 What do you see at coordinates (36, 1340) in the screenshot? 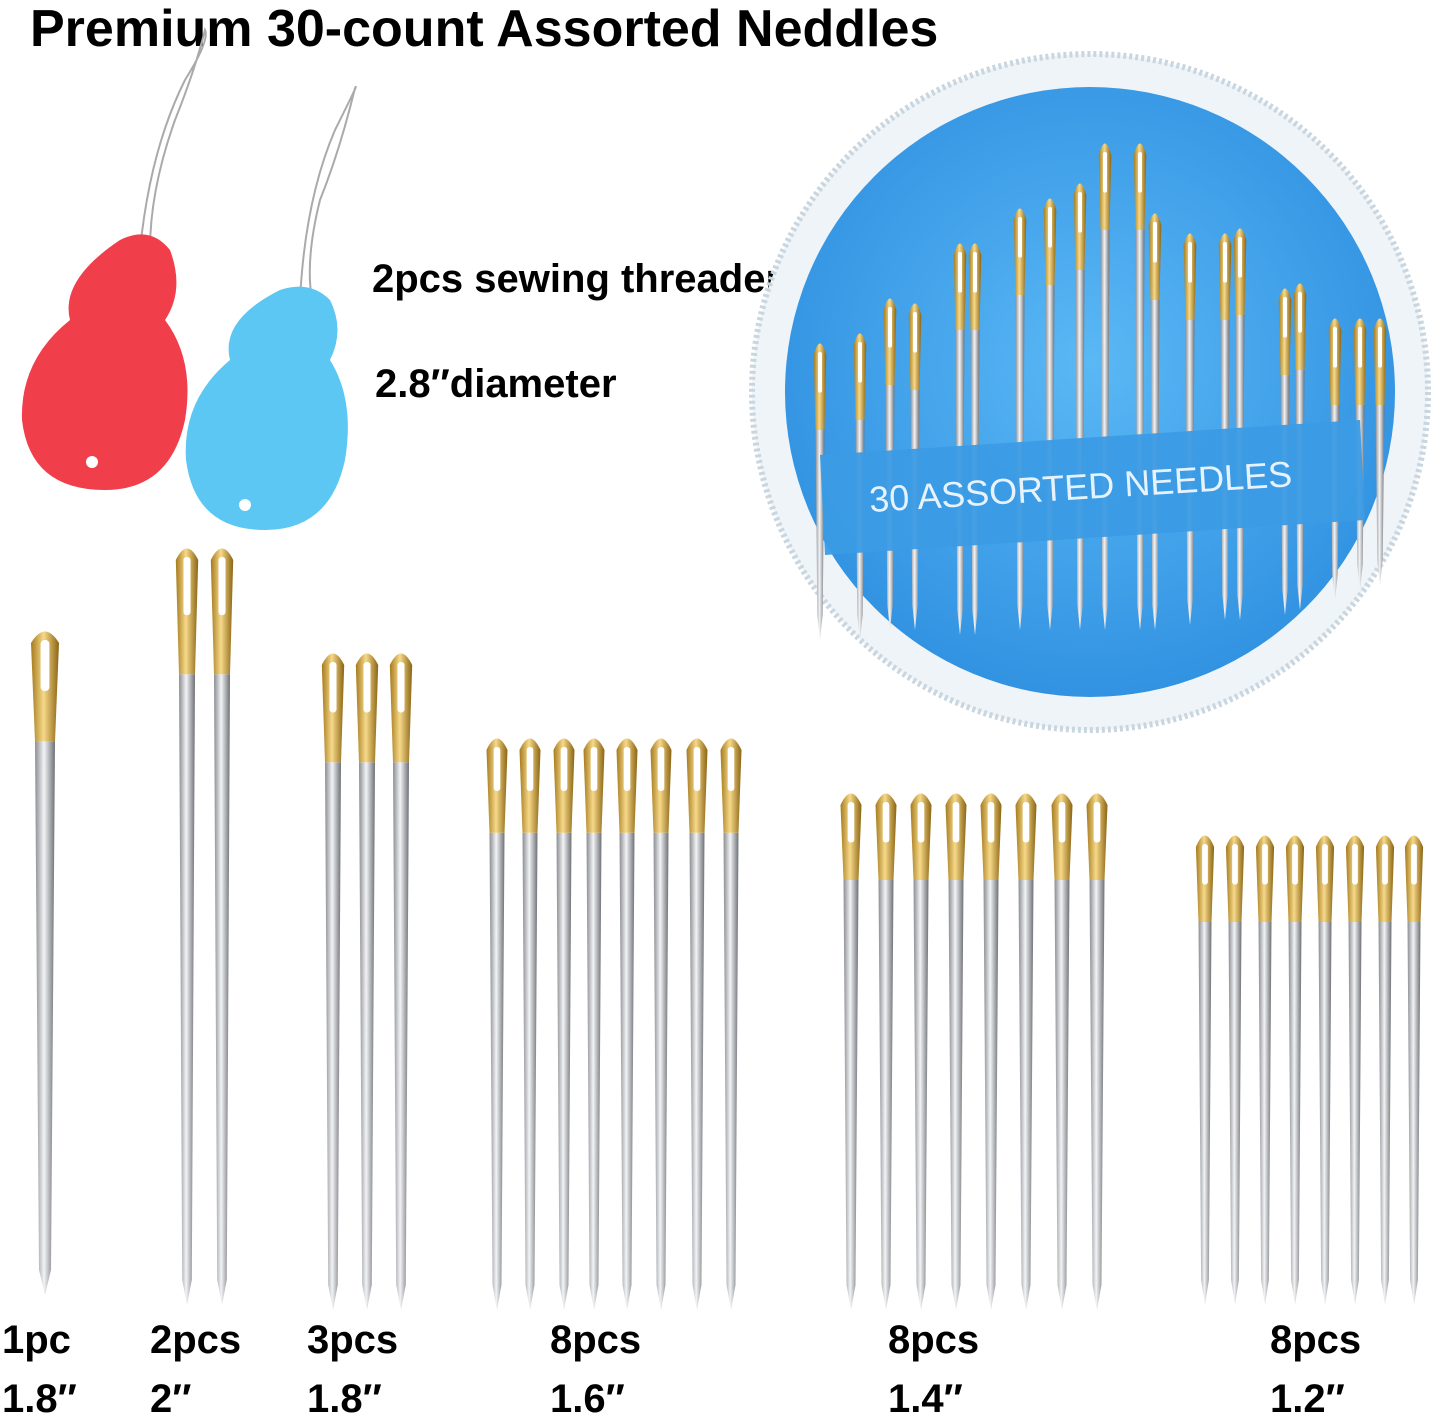
I see `needle-count: 1pc` at bounding box center [36, 1340].